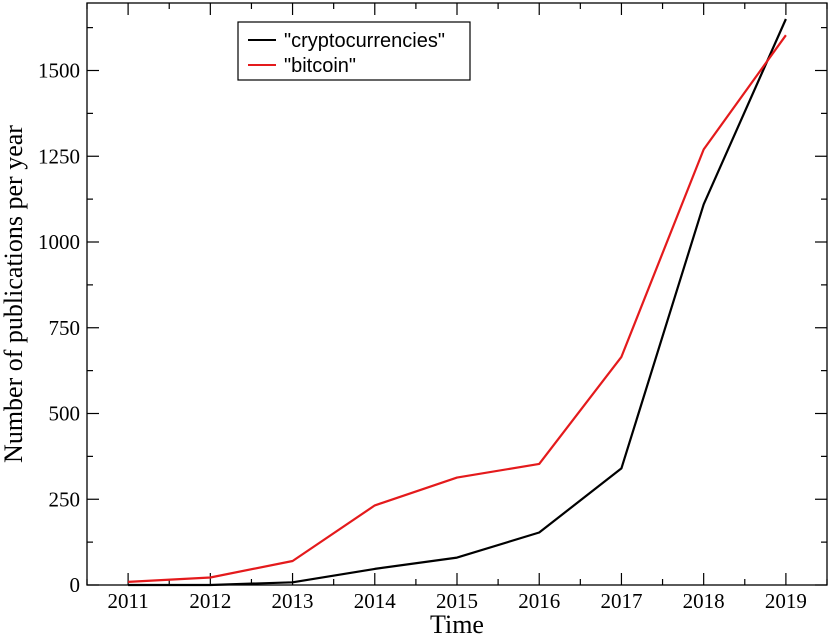 Image resolution: width=830 pixels, height=636 pixels. What do you see at coordinates (457, 623) in the screenshot?
I see `x-axis-title: Time` at bounding box center [457, 623].